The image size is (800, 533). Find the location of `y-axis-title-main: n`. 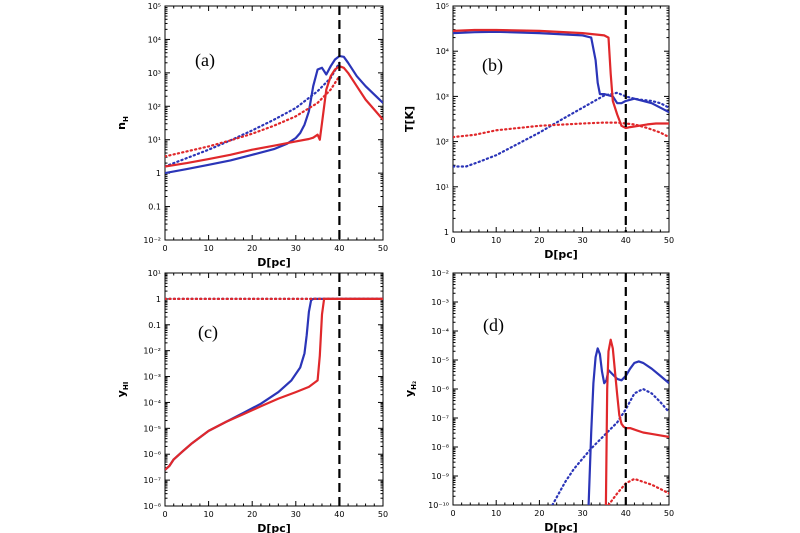

y-axis-title-main: n is located at coordinates (121, 126).